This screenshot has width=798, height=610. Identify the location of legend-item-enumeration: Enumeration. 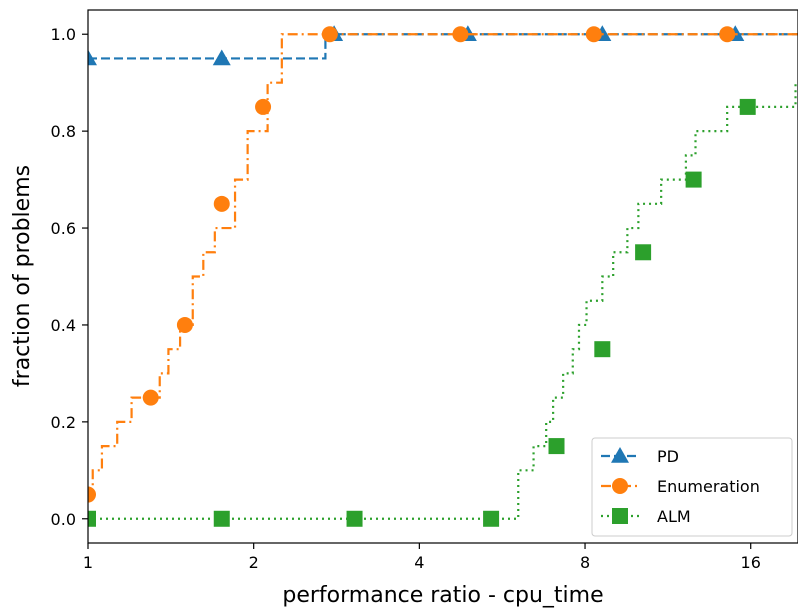
(680, 486).